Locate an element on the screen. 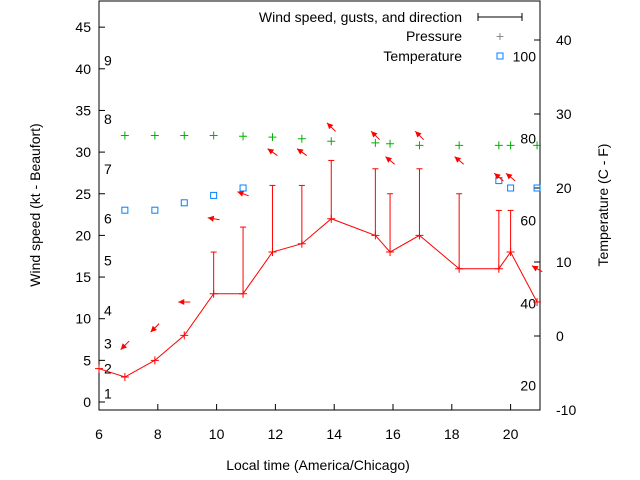 The height and width of the screenshot is (480, 640). beaufort-label: 7 is located at coordinates (108, 169).